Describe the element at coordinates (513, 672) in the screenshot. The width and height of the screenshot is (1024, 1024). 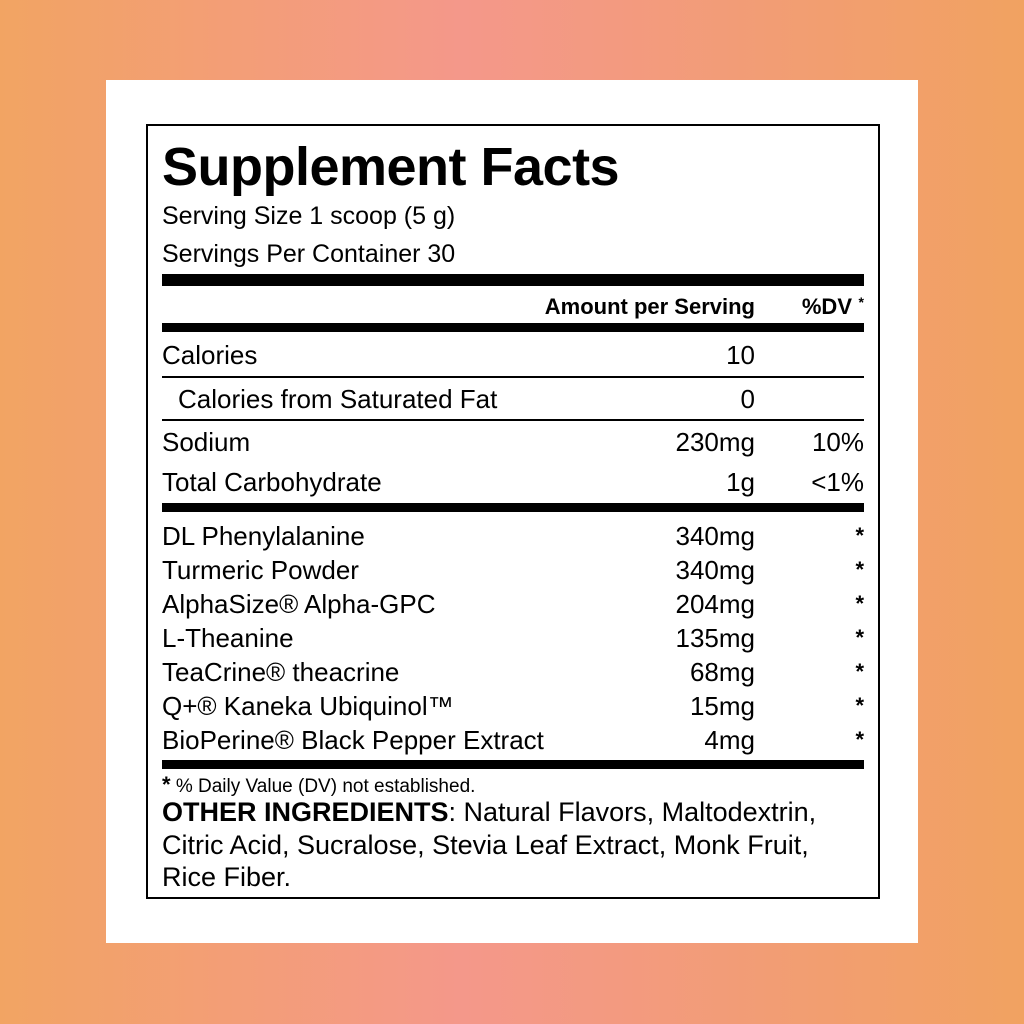
I see `ingredient-row: TeaCrine® theacrine 68mg *` at that location.